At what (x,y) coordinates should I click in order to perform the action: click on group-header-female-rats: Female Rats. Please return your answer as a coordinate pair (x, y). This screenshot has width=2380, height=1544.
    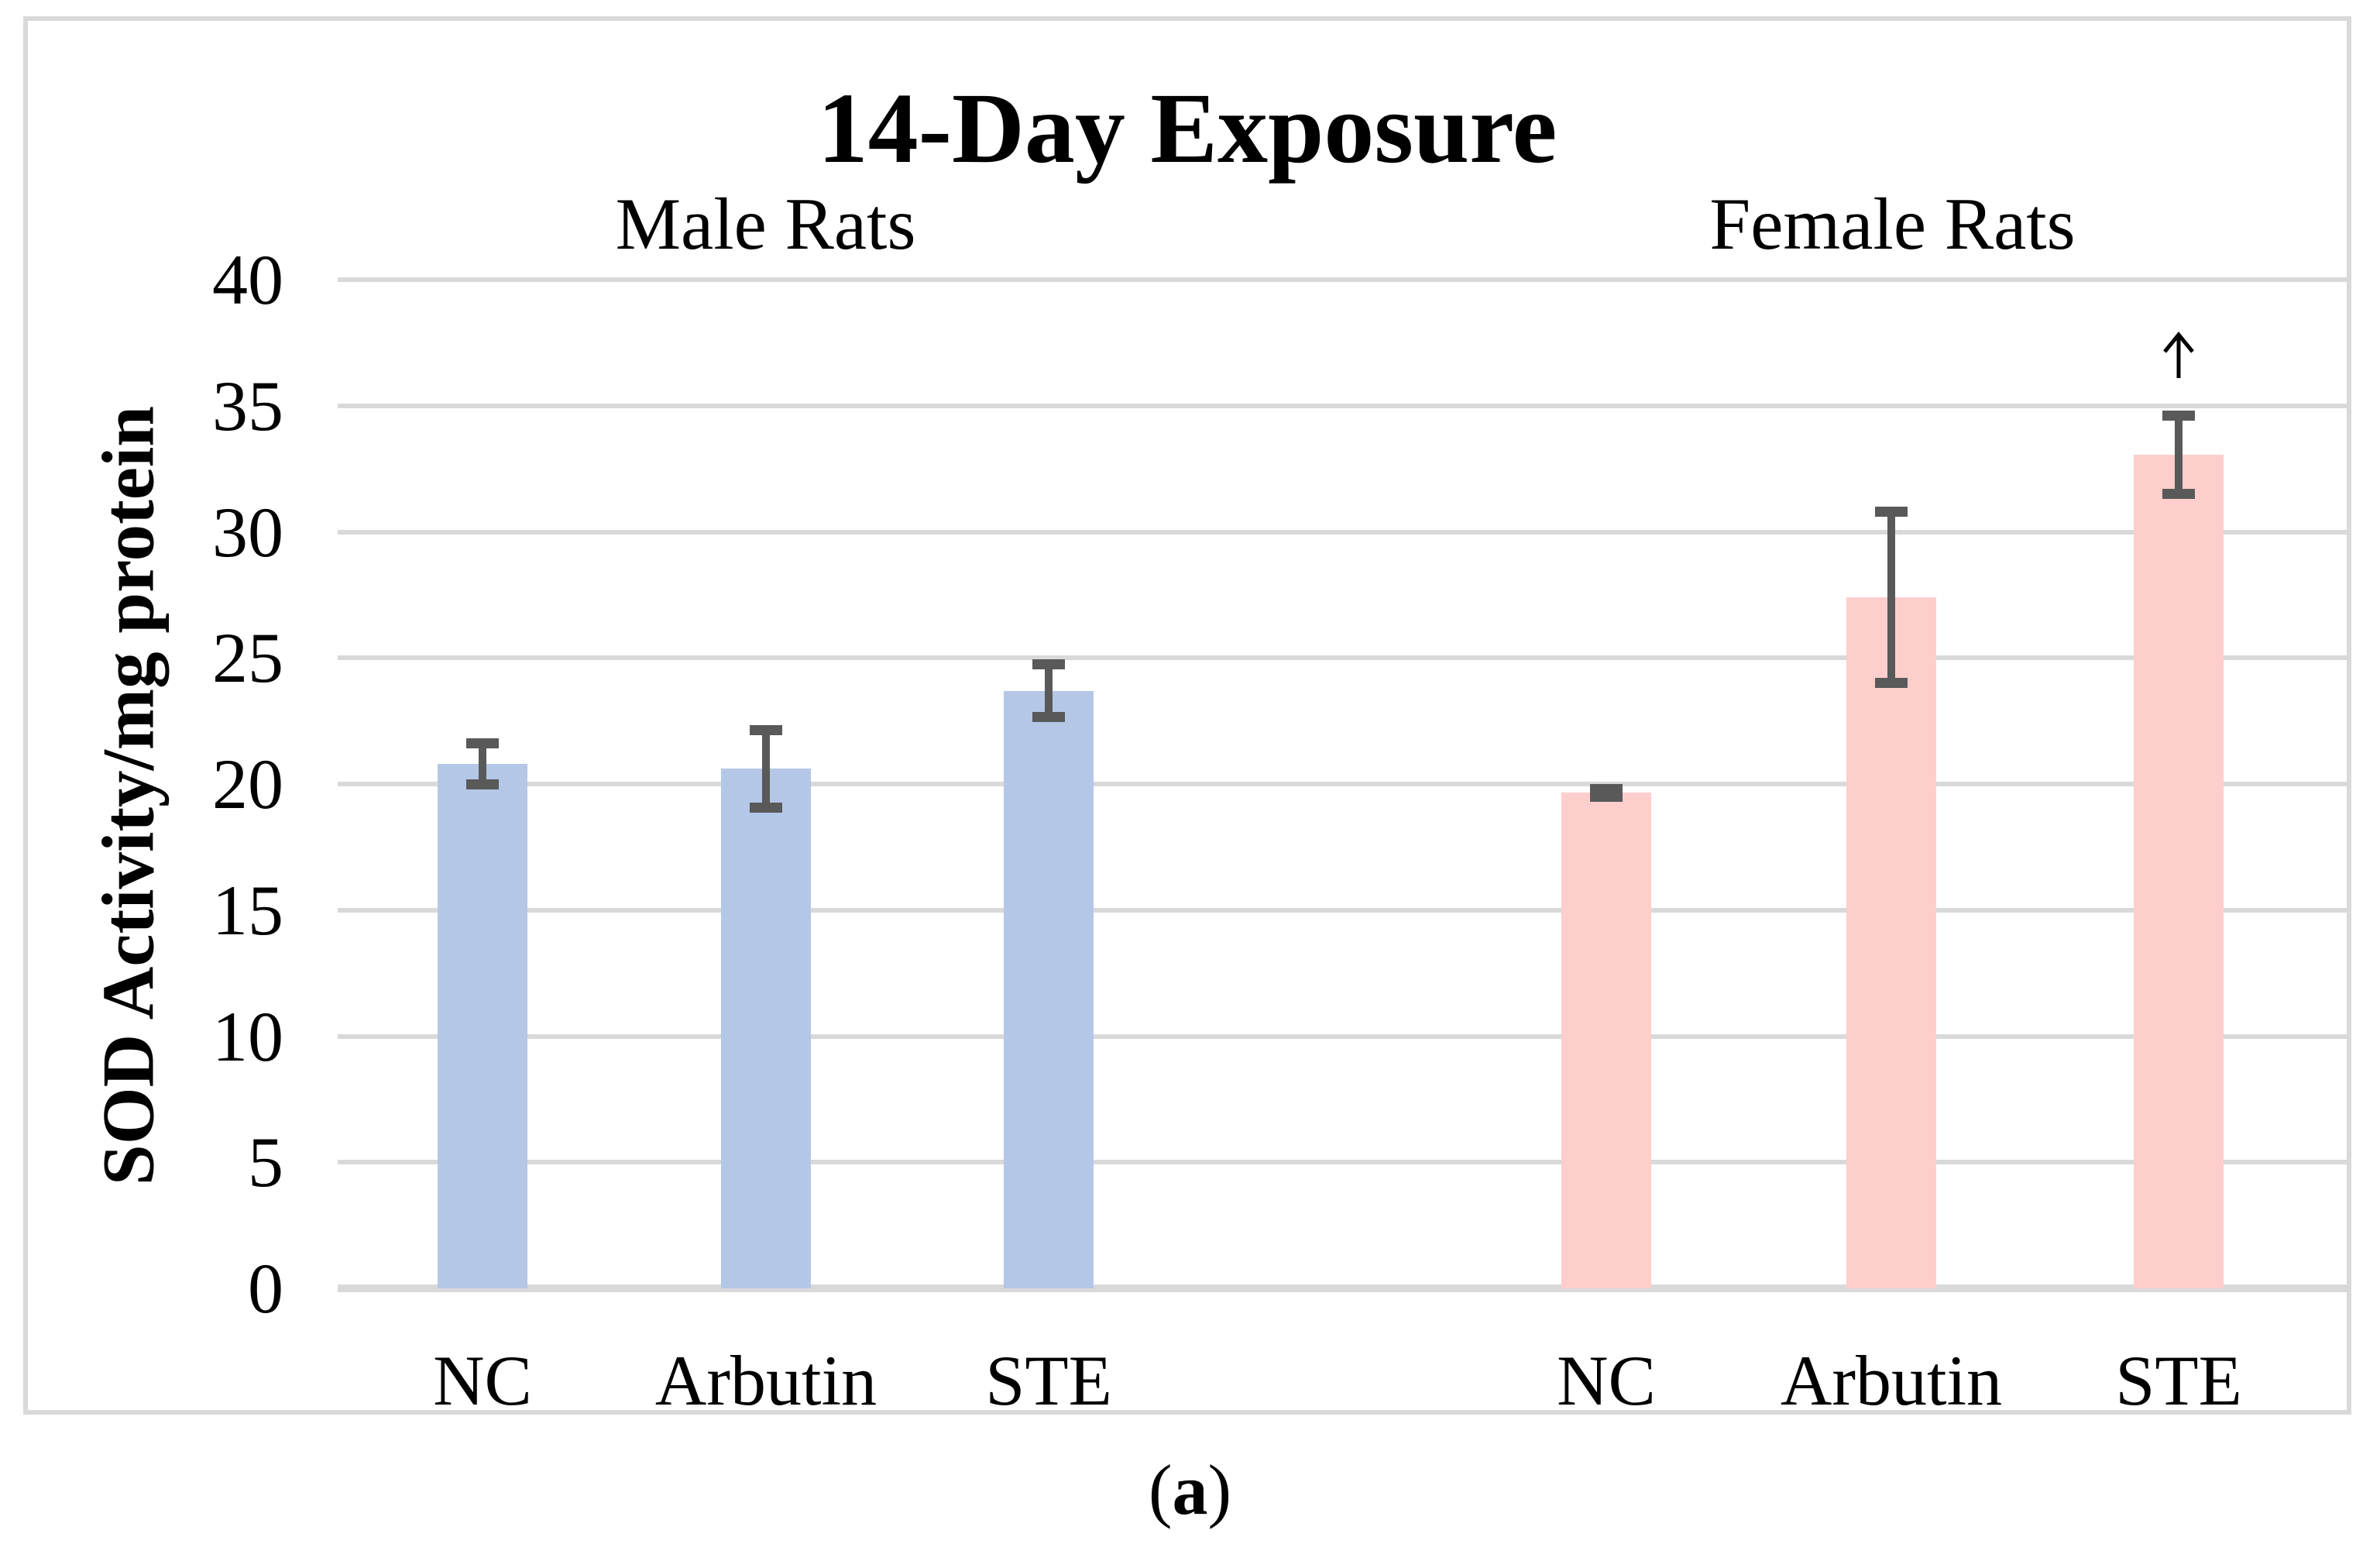
    Looking at the image, I should click on (1893, 224).